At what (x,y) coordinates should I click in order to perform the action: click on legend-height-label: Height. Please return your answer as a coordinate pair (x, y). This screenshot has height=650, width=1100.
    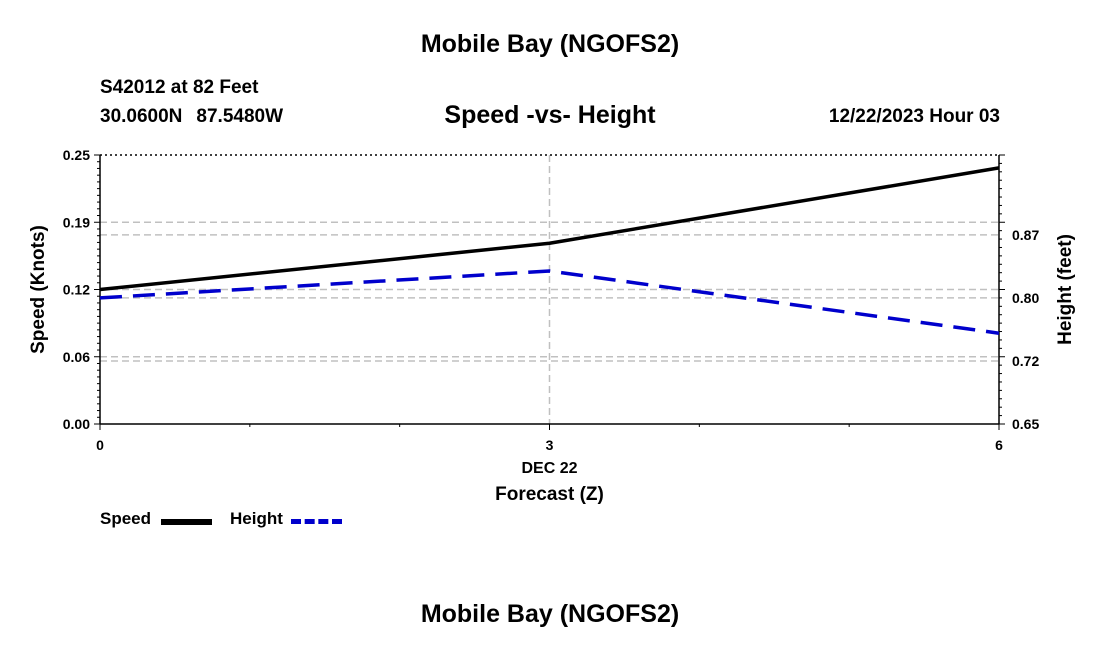
    Looking at the image, I should click on (256, 518).